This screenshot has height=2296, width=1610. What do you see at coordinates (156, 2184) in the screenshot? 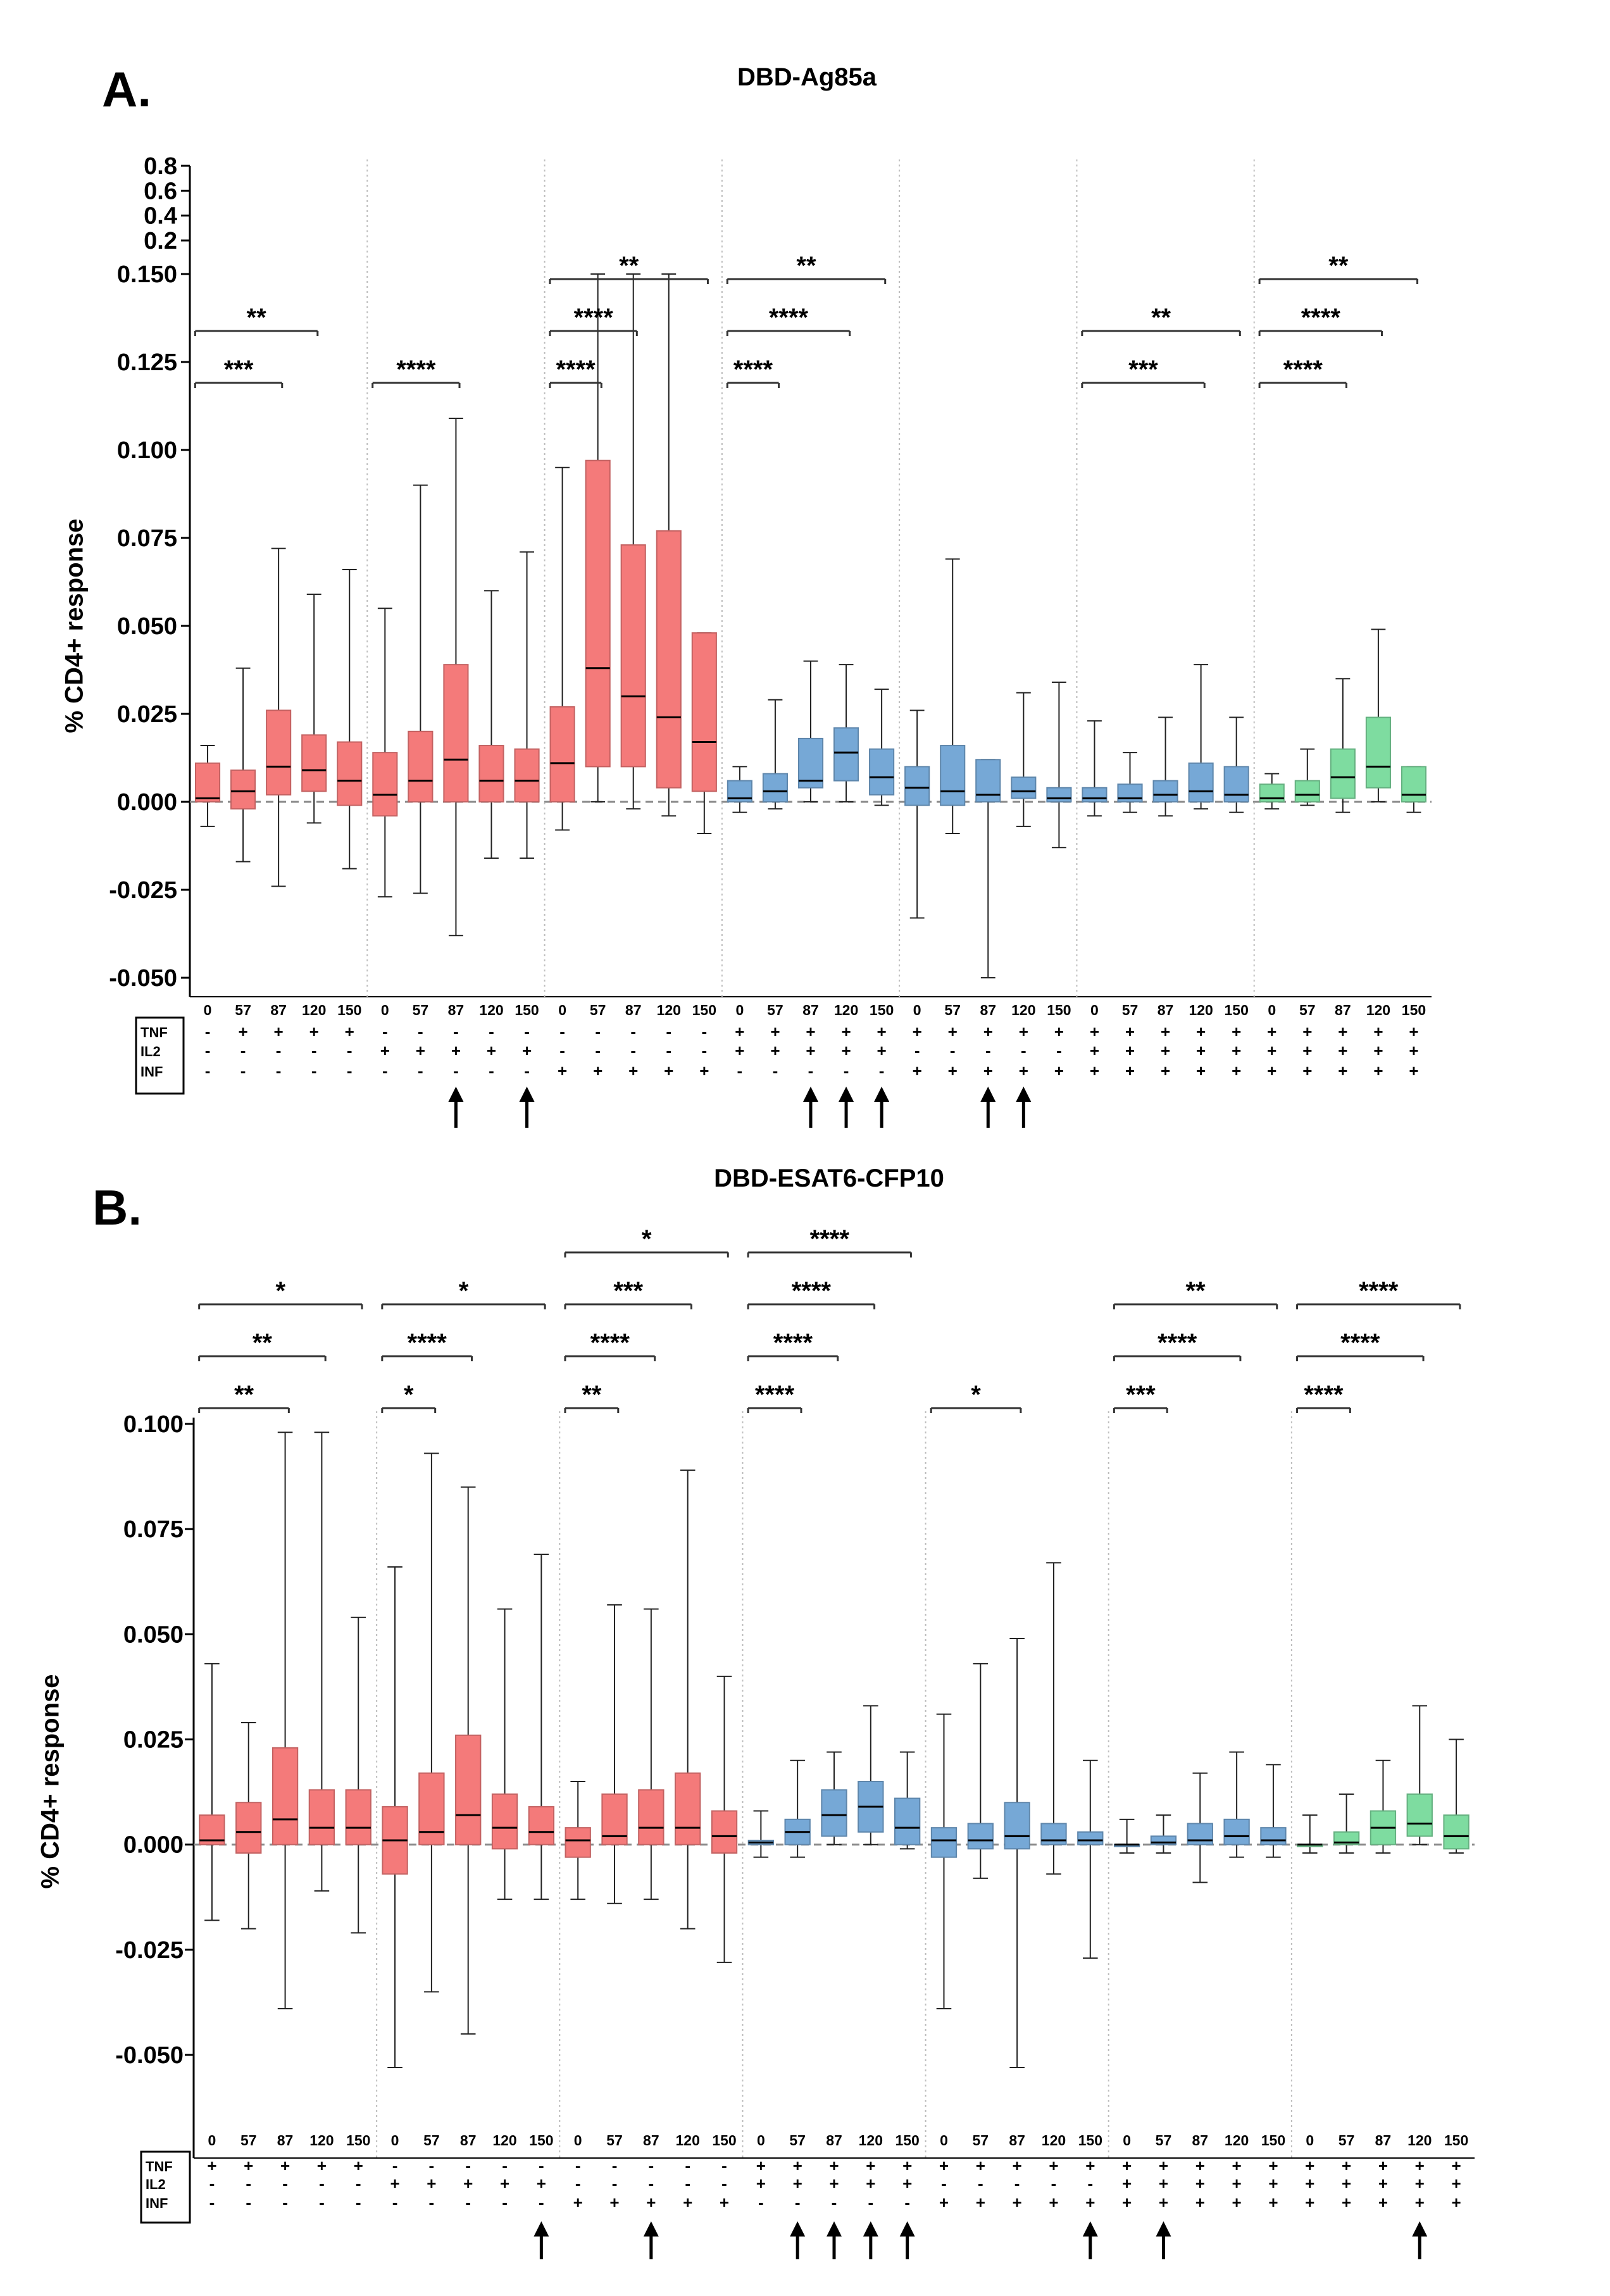
I see `row-label-il2: IL2` at bounding box center [156, 2184].